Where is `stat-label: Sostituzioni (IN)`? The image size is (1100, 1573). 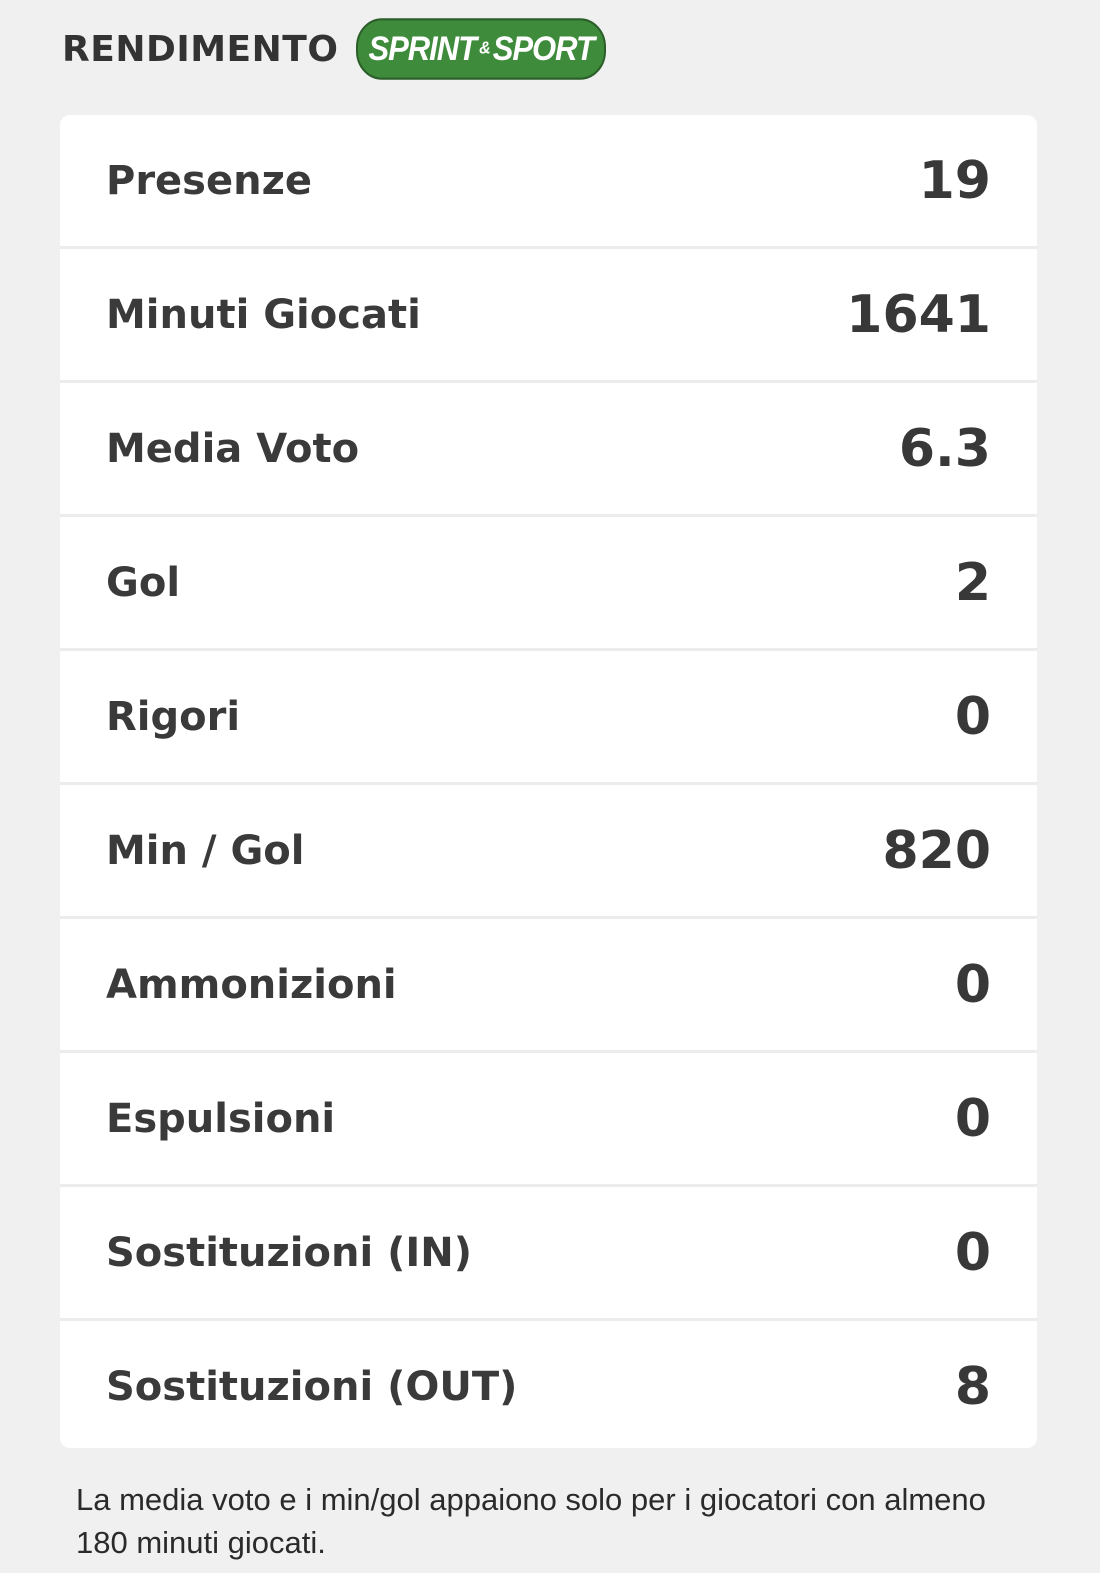 stat-label: Sostituzioni (IN) is located at coordinates (289, 1252).